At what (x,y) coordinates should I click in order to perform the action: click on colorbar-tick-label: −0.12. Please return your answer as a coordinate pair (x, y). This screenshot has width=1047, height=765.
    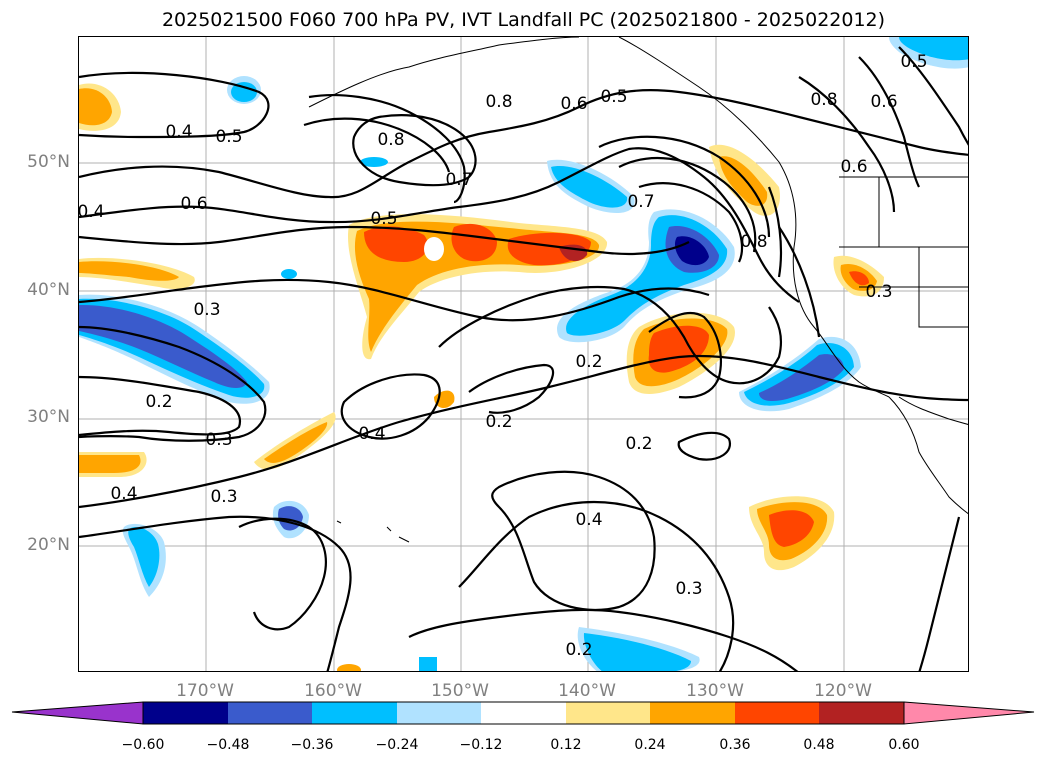
    Looking at the image, I should click on (481, 745).